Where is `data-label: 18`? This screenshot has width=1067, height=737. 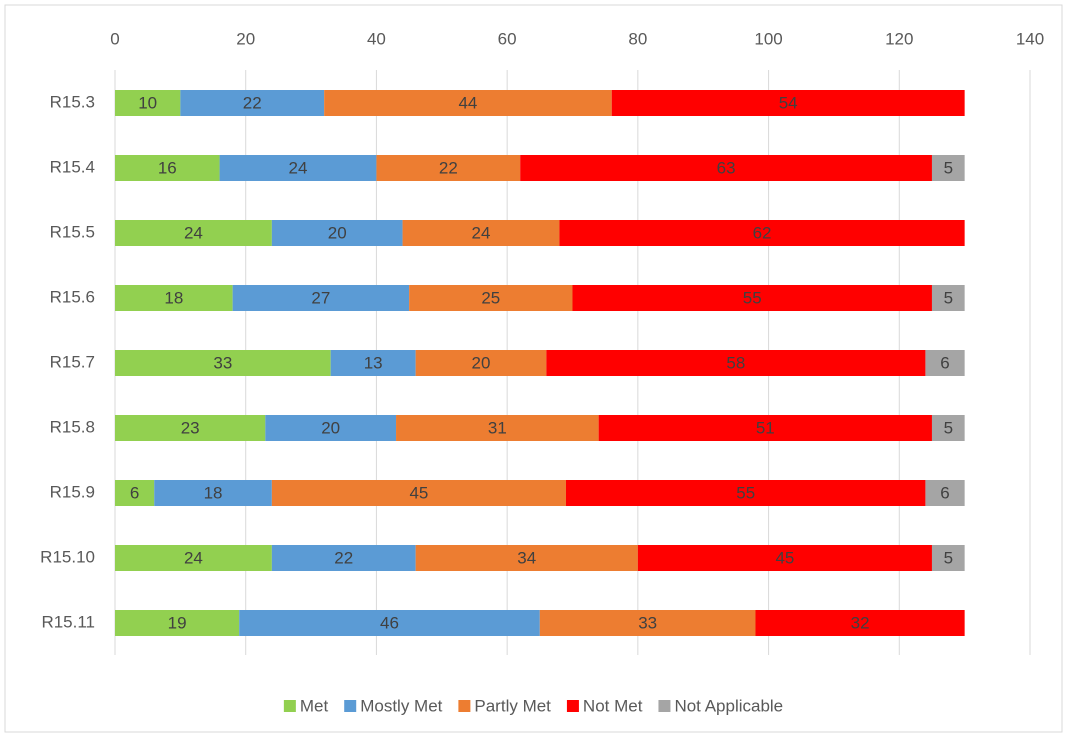 data-label: 18 is located at coordinates (173, 297).